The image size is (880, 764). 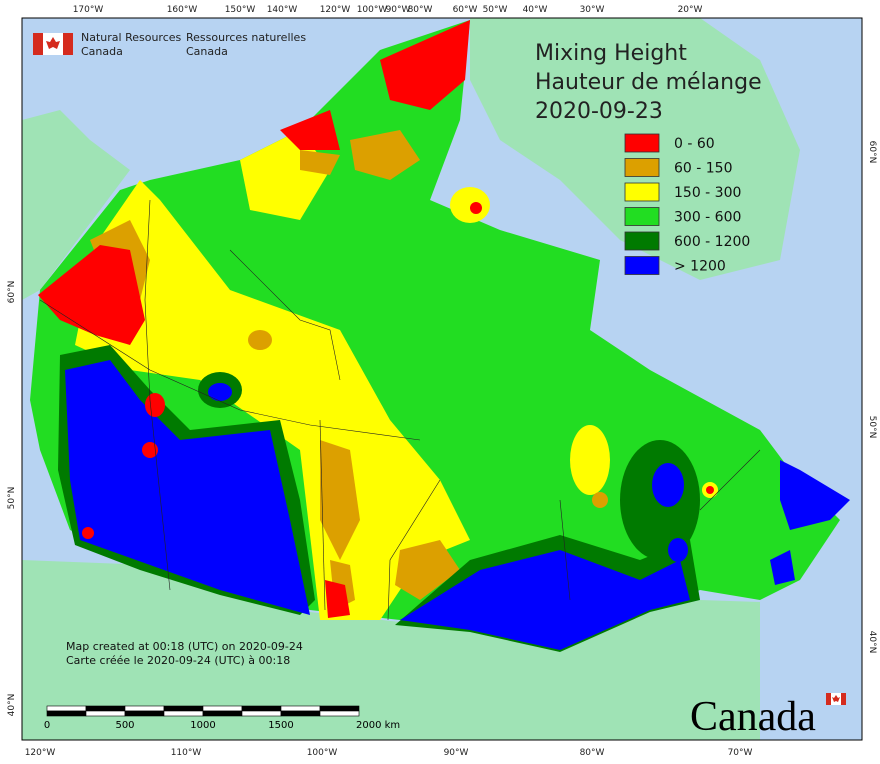 I want to click on longitude-label: 140°W, so click(x=282, y=10).